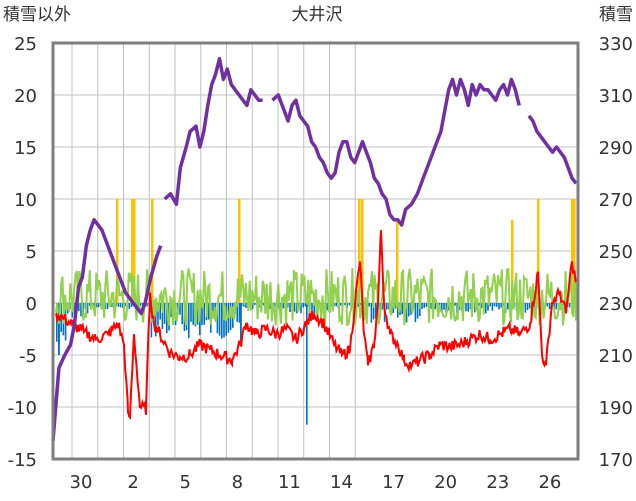 This screenshot has width=636, height=501. I want to click on y-right-tick-label: 230, so click(616, 304).